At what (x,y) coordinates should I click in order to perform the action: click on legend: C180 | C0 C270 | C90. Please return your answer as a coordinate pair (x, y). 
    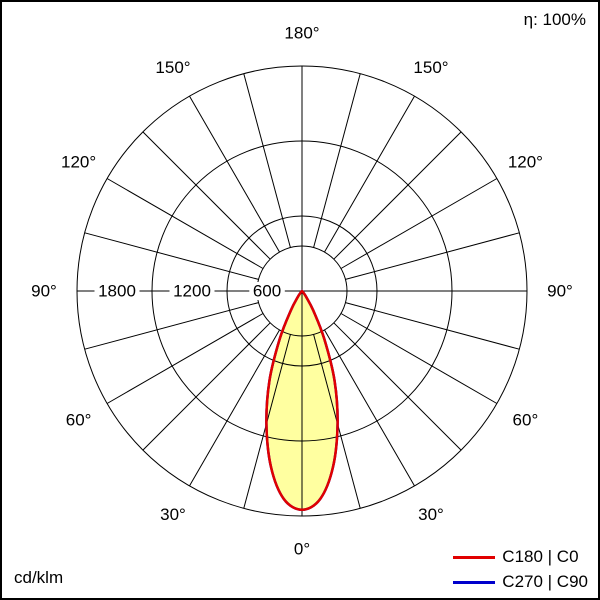
    Looking at the image, I should click on (520, 569).